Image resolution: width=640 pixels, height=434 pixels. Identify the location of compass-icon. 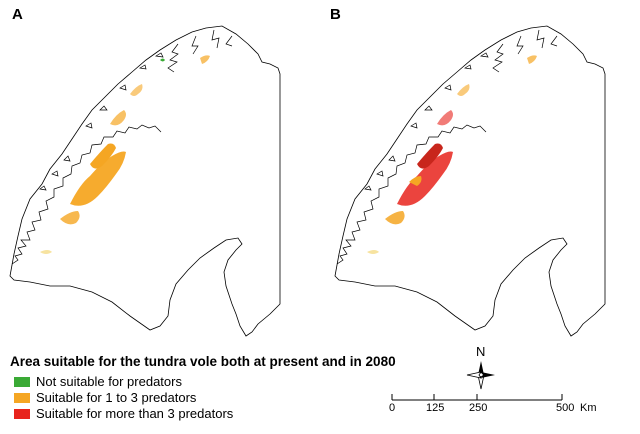
(480, 375).